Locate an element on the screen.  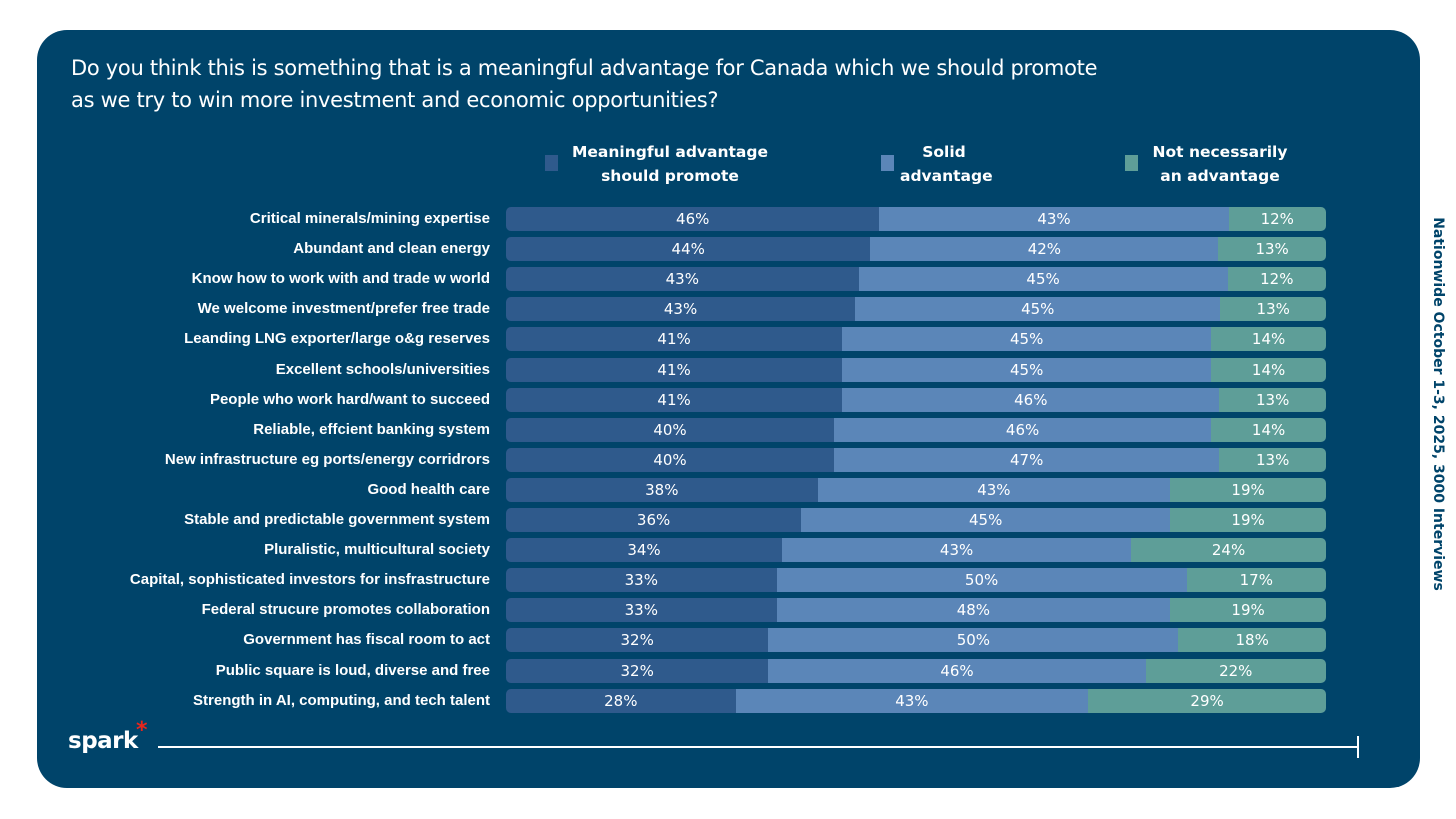
bar-segment-meaningful: 44% is located at coordinates (688, 249).